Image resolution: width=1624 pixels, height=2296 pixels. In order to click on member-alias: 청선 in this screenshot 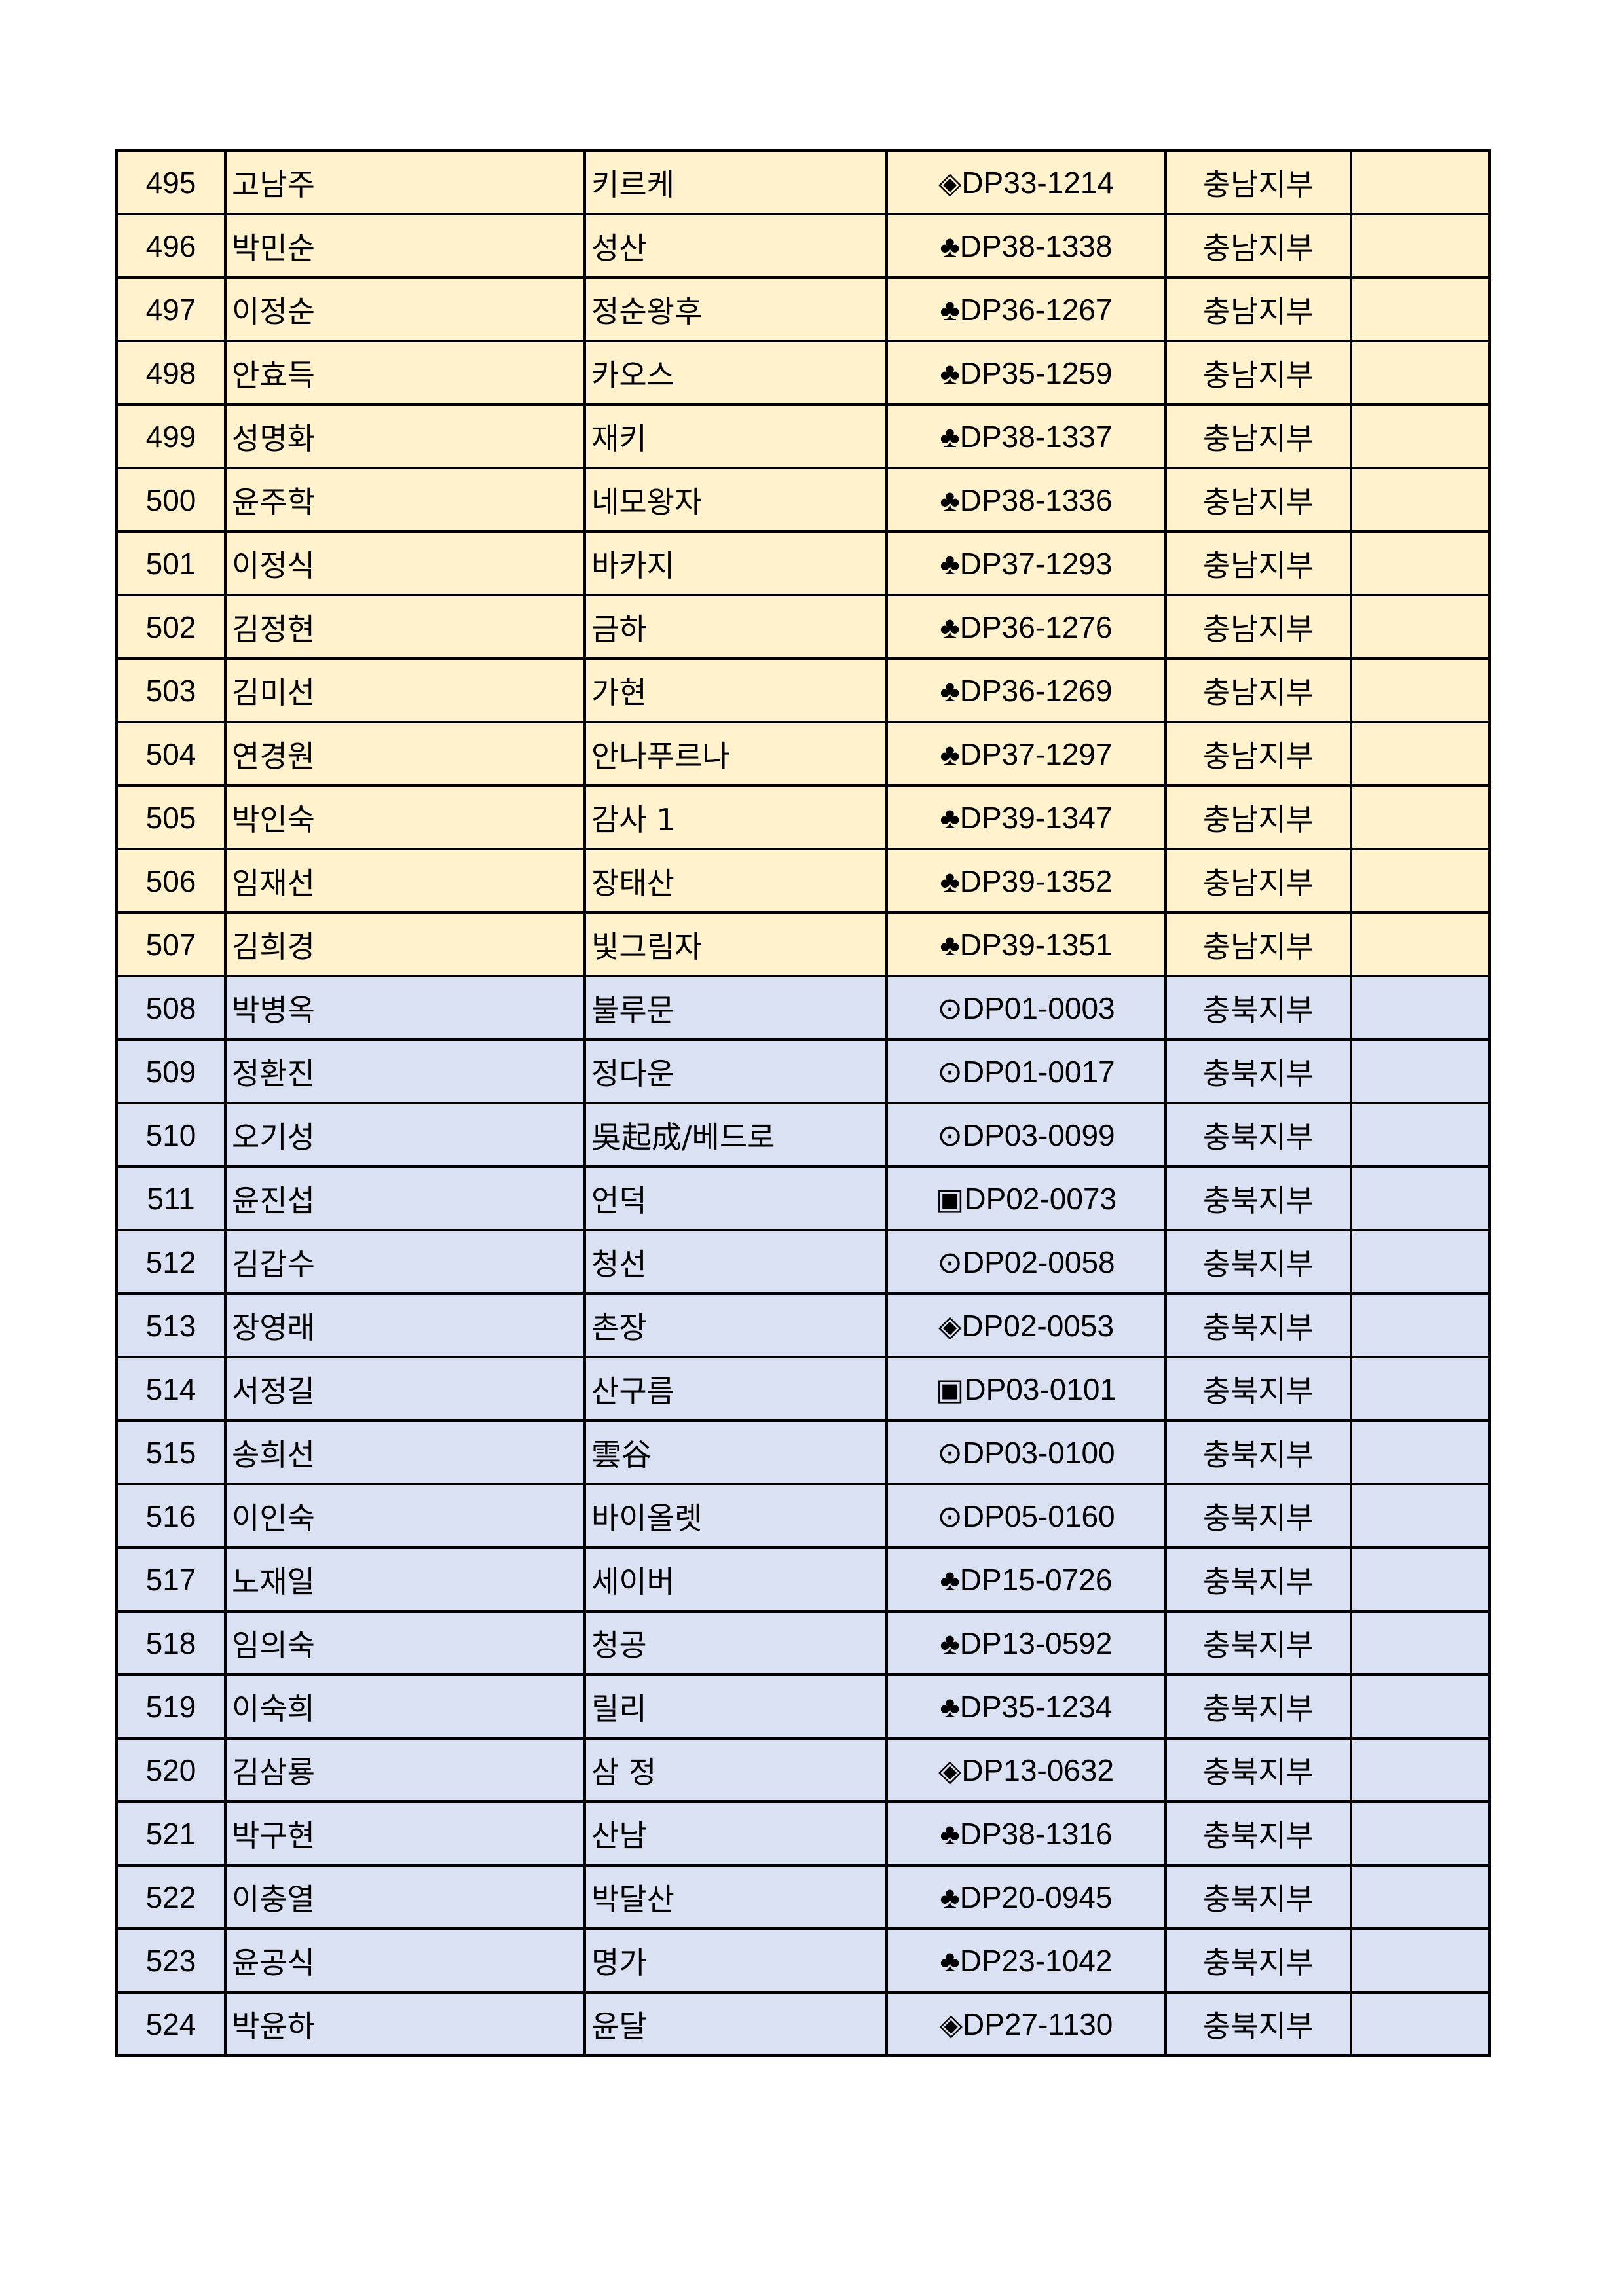, I will do `click(735, 1262)`.